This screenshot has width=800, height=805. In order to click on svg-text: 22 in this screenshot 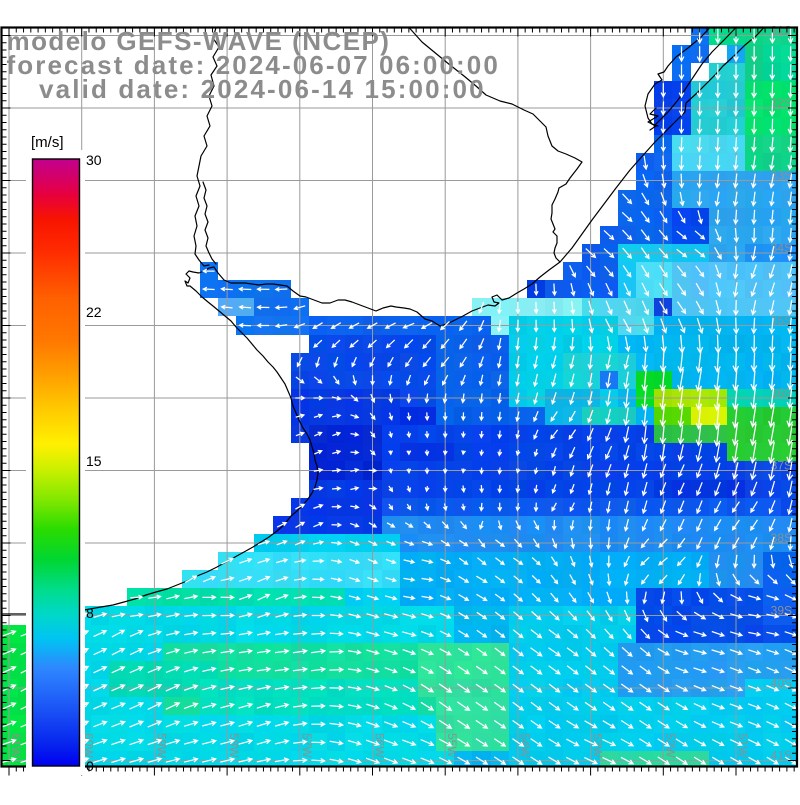, I will do `click(94, 312)`.